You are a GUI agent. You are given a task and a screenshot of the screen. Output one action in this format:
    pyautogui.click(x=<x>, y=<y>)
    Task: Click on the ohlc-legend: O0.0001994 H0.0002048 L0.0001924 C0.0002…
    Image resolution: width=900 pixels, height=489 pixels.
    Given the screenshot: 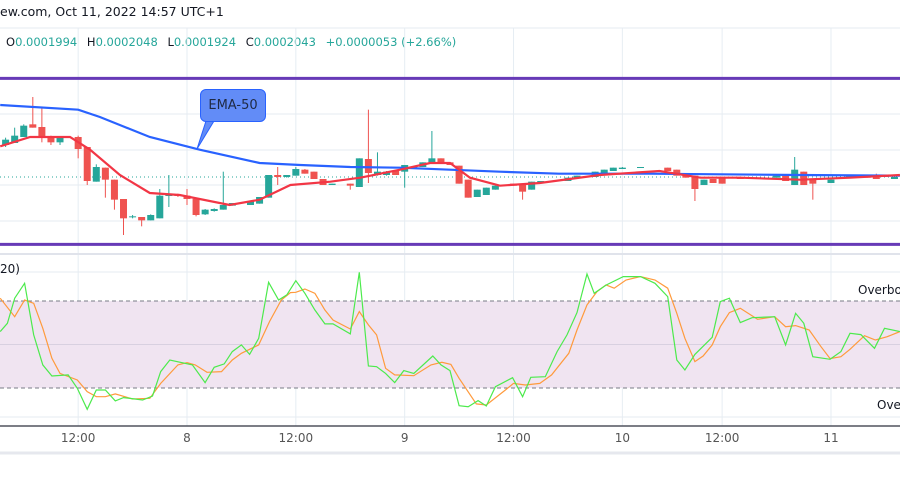 What is the action you would take?
    pyautogui.click(x=234, y=42)
    